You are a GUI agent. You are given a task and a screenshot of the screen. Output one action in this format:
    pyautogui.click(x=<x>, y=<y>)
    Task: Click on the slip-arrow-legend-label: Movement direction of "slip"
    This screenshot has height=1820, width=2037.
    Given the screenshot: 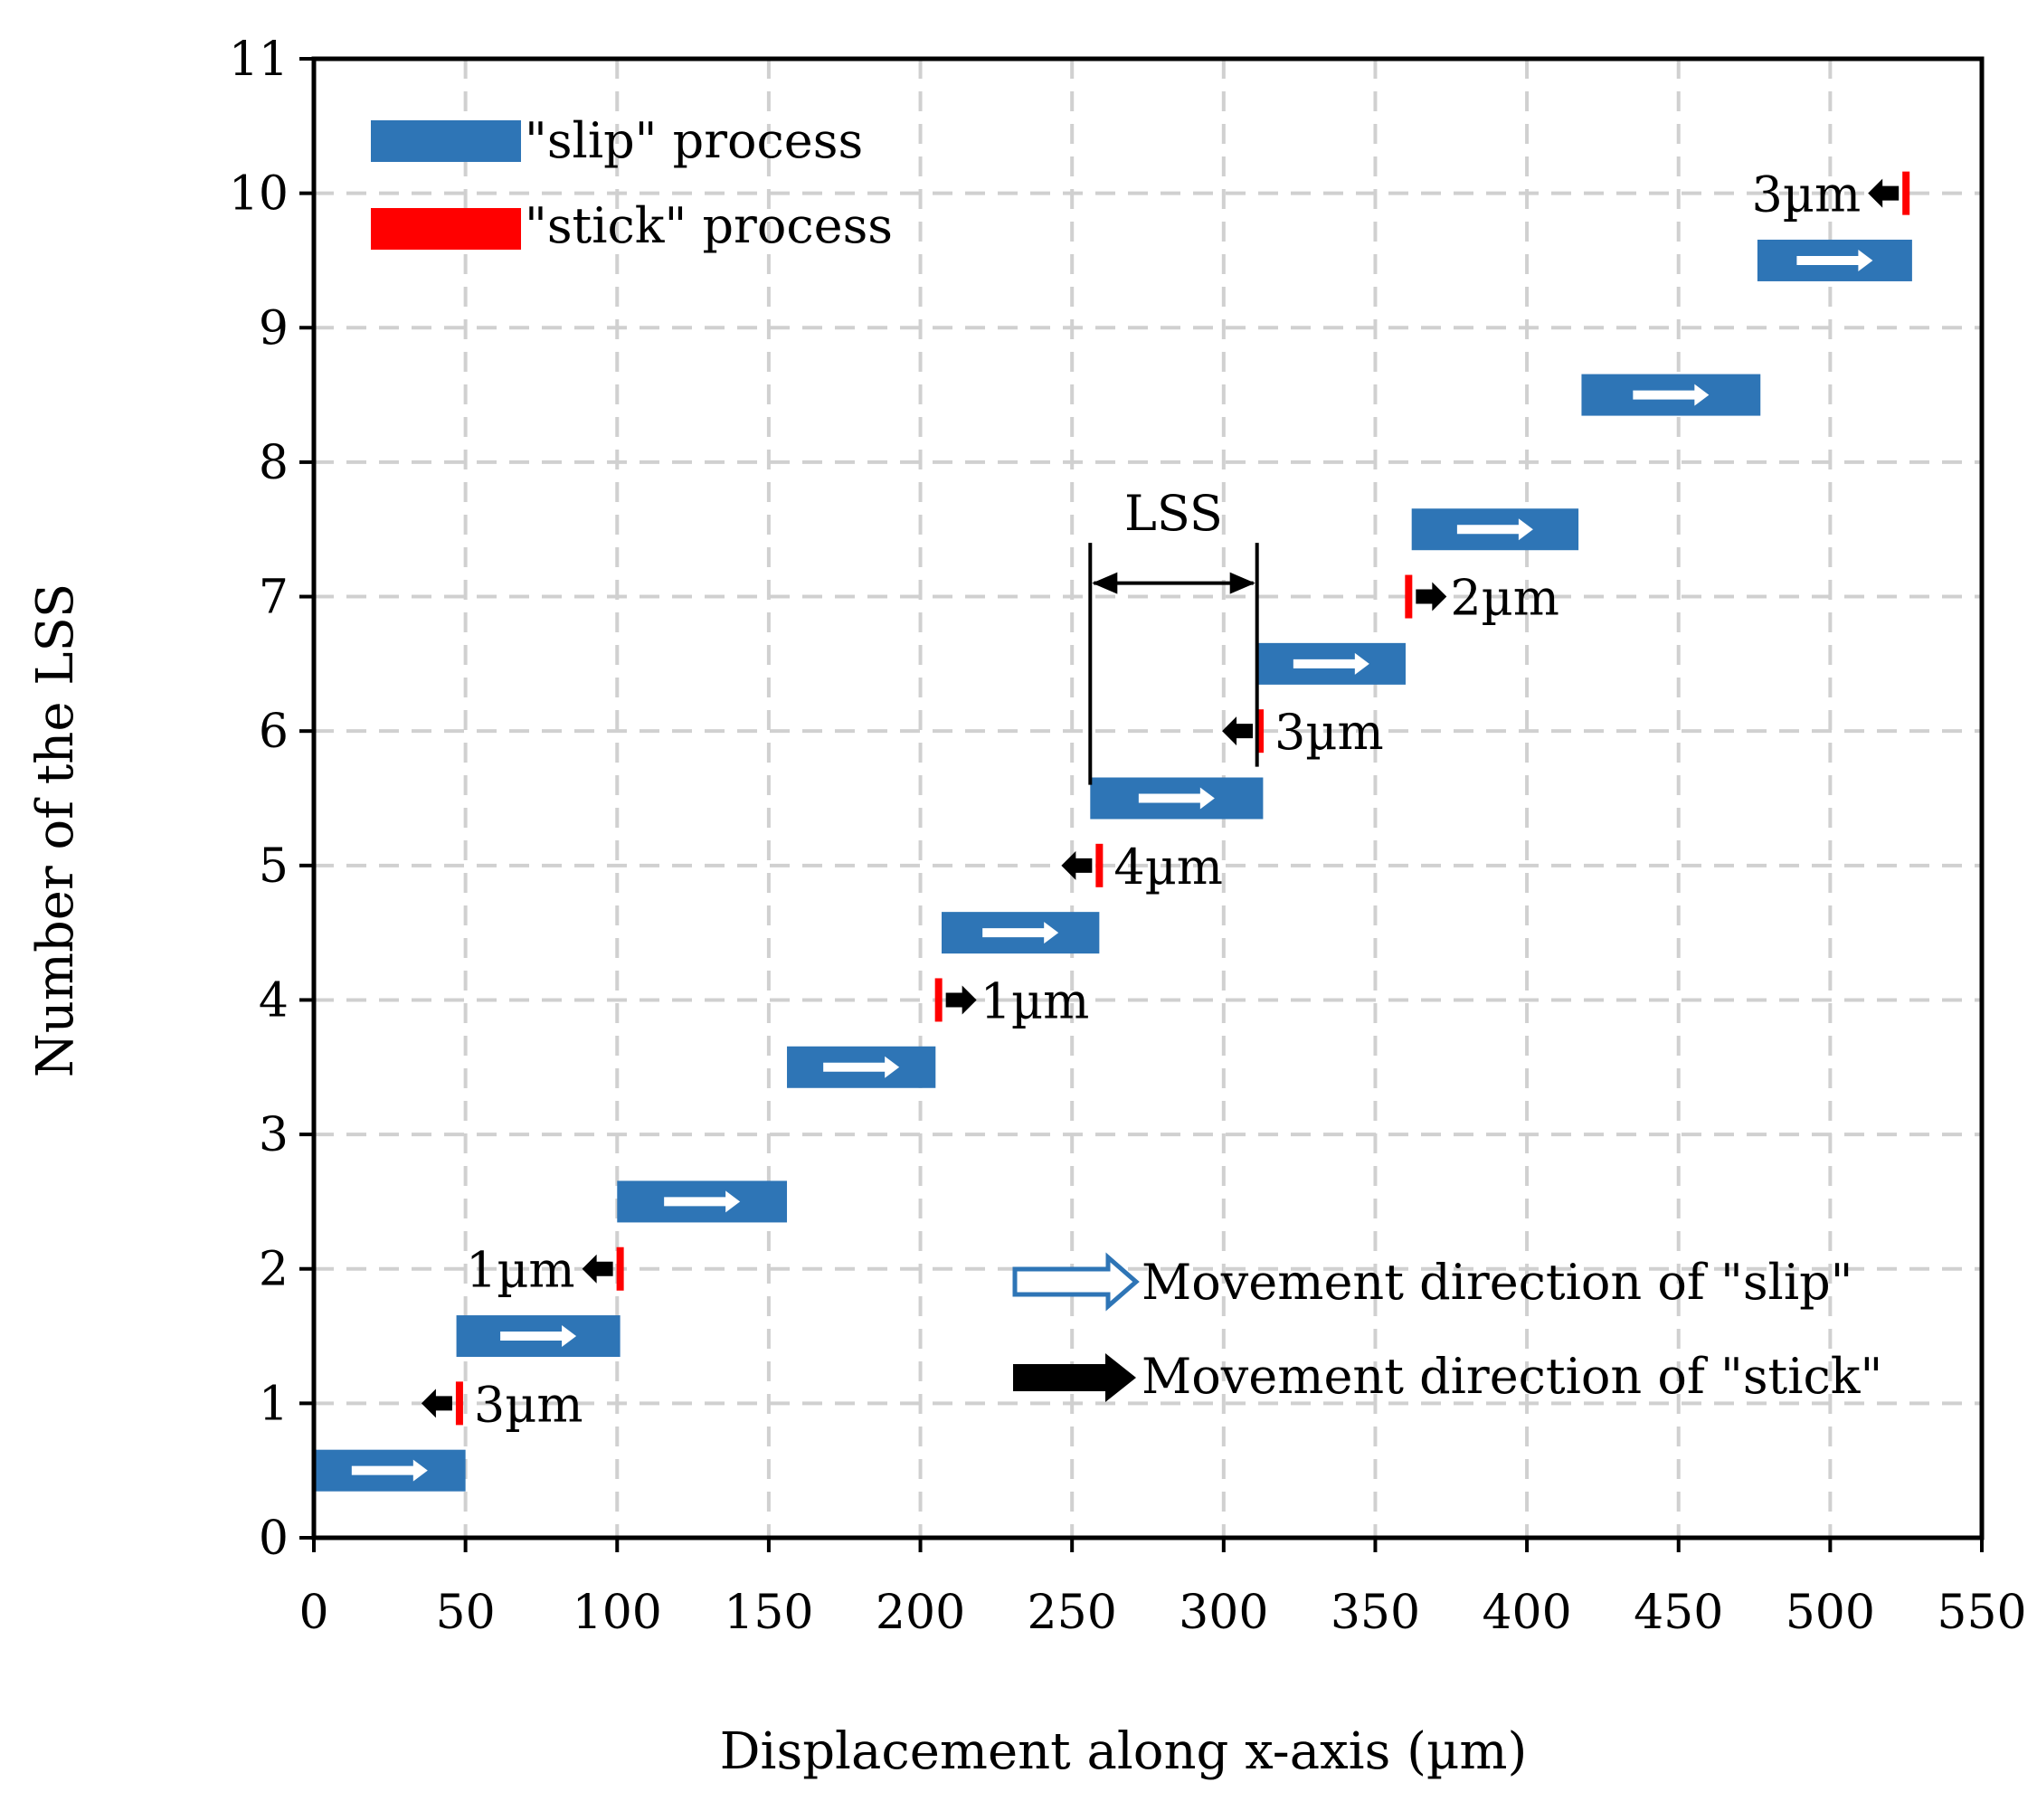 What is the action you would take?
    pyautogui.click(x=1497, y=1282)
    